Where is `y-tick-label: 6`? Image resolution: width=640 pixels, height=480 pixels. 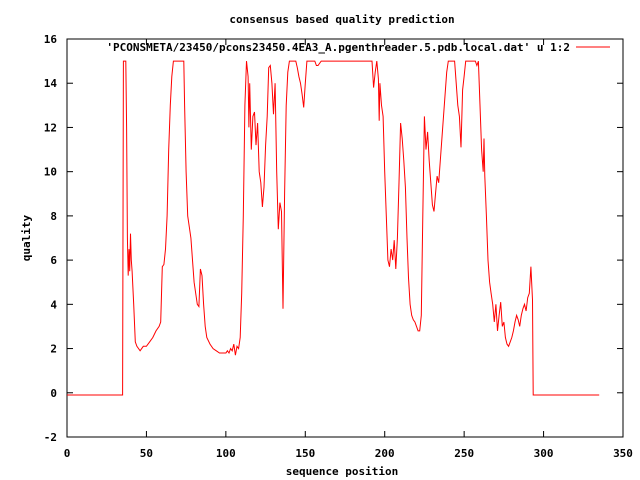
y-tick-label: 6 is located at coordinates (53, 260).